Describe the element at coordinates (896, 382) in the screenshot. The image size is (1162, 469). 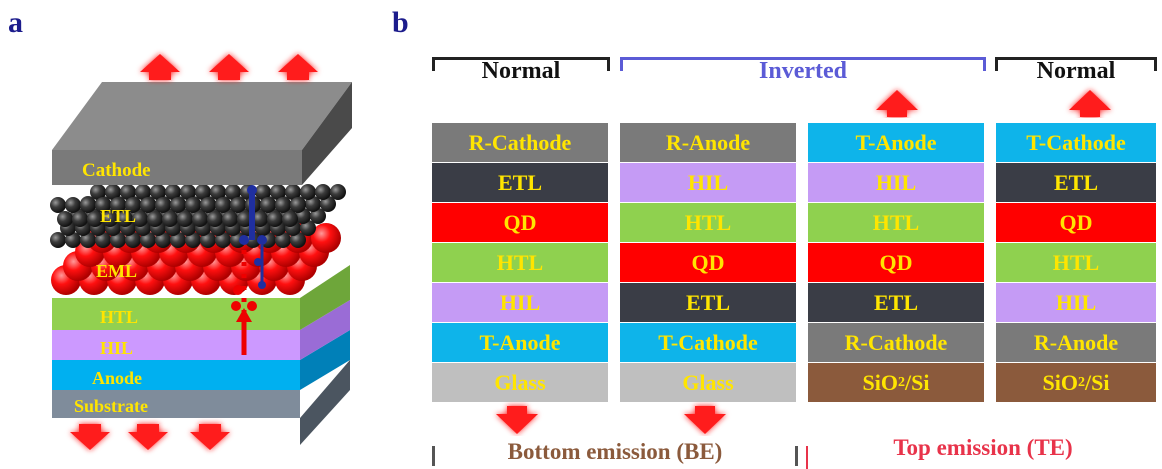
I see `layer-sio2-si: SiO 2/Si` at that location.